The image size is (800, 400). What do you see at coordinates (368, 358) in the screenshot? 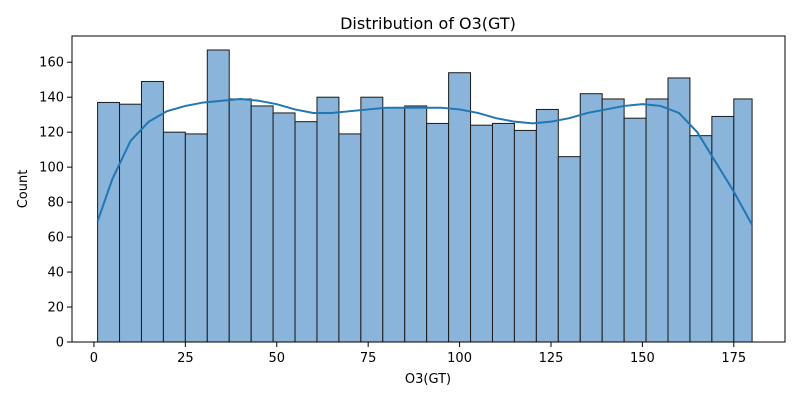
I see `x-tick-label: 75` at bounding box center [368, 358].